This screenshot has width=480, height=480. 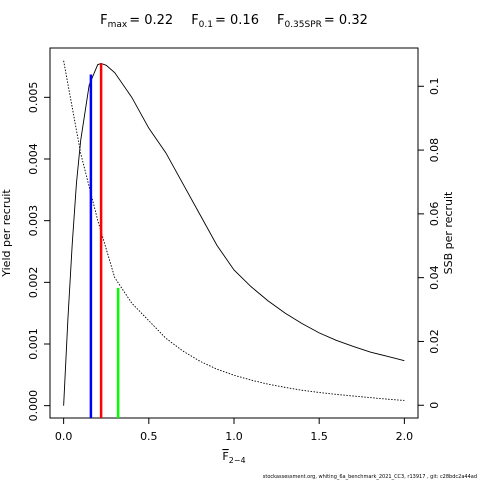 I want to click on y2-axis-label: SSB per recruit, so click(x=448, y=232).